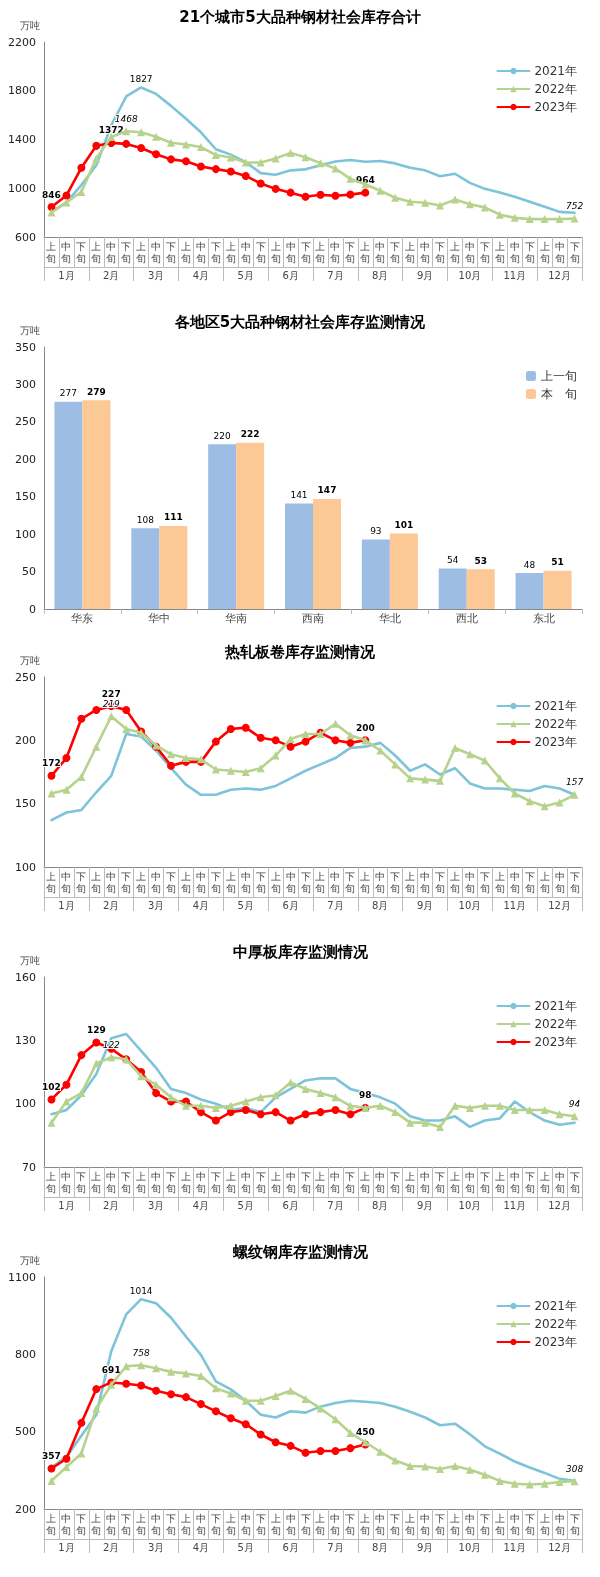 This screenshot has width=600, height=1577. What do you see at coordinates (529, 564) in the screenshot?
I see `data-label: 48` at bounding box center [529, 564].